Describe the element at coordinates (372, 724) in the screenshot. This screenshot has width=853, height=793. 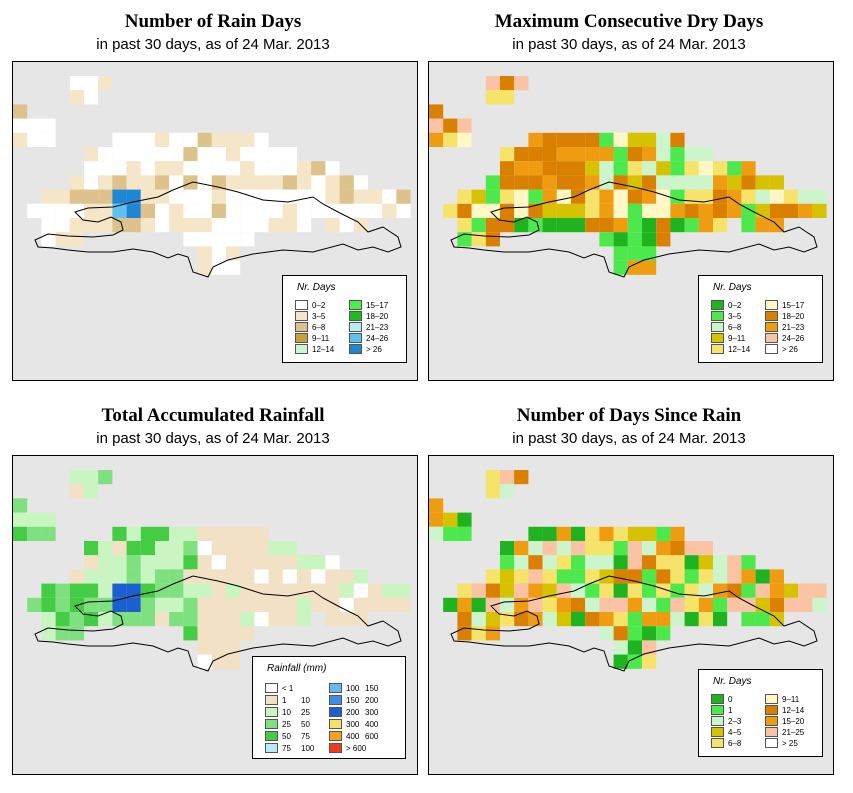
I see `legend-label-high: 400` at that location.